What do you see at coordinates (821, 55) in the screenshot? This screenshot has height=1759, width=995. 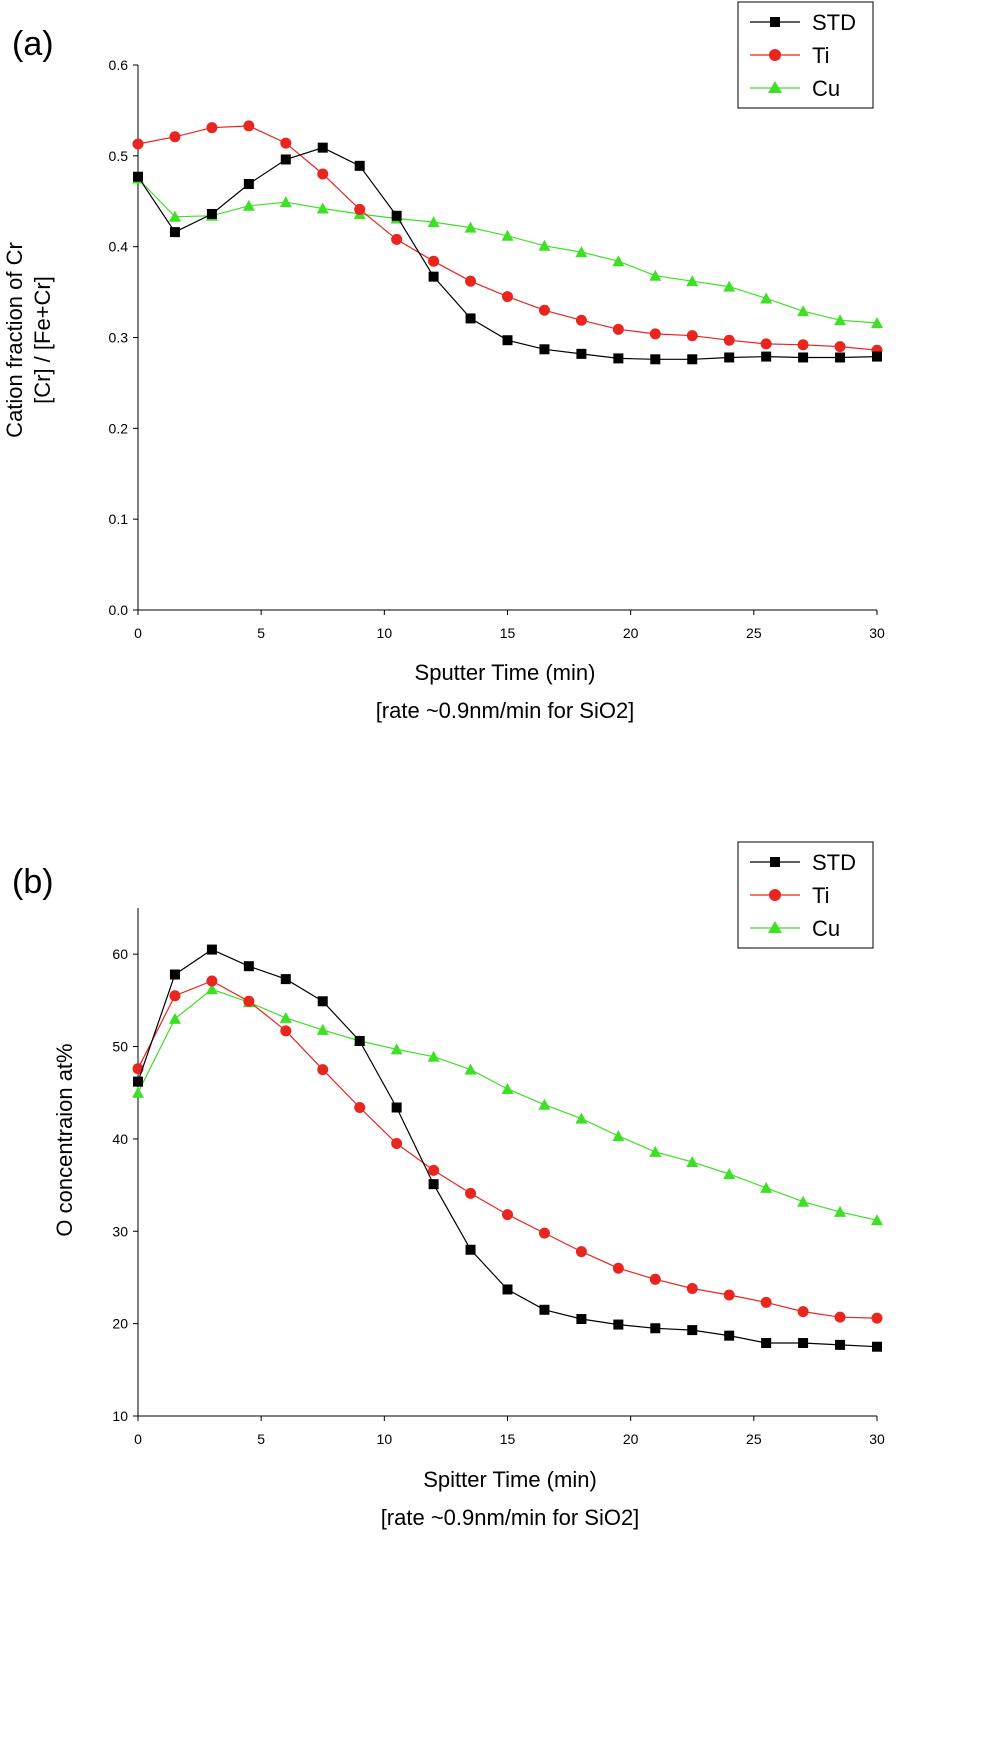 I see `legend-a-ti-label: Ti` at bounding box center [821, 55].